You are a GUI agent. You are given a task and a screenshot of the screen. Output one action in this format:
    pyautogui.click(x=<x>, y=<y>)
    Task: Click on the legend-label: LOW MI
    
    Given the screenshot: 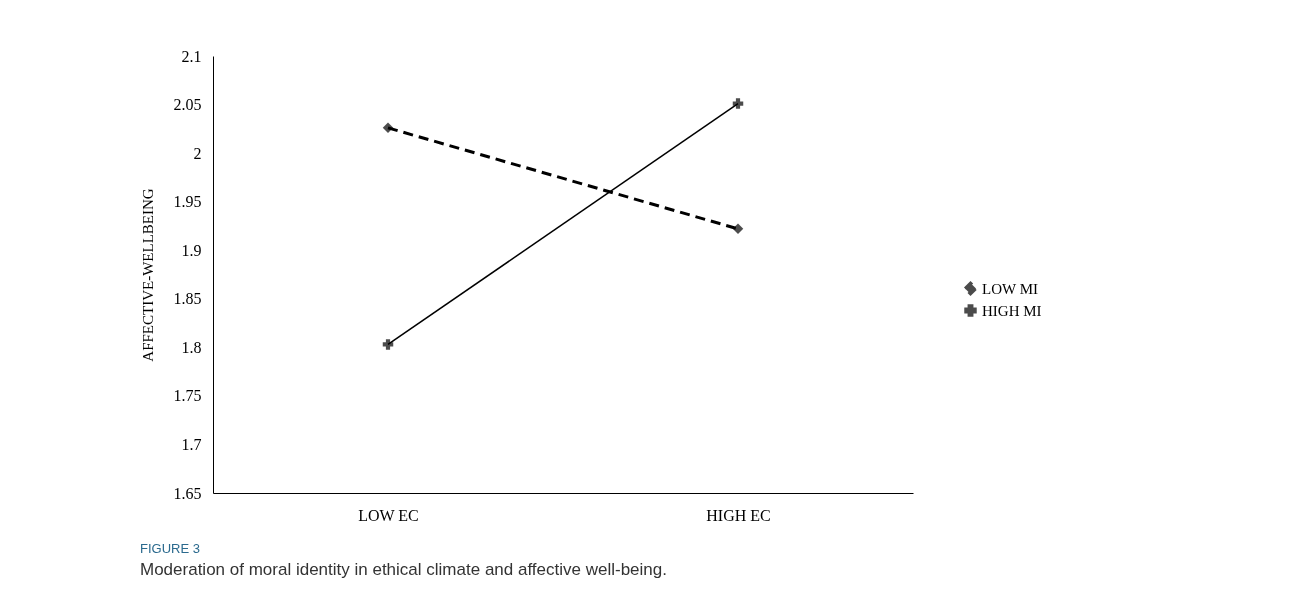 What is the action you would take?
    pyautogui.click(x=1010, y=288)
    